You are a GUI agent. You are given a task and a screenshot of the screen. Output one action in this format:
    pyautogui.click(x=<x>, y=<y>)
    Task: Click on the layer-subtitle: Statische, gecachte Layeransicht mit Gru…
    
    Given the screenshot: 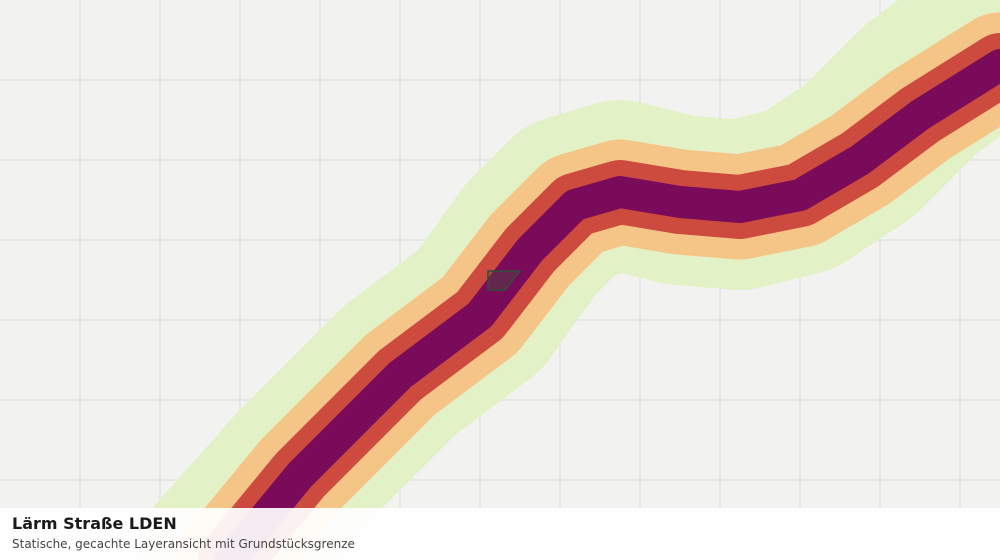 What is the action you would take?
    pyautogui.click(x=183, y=544)
    